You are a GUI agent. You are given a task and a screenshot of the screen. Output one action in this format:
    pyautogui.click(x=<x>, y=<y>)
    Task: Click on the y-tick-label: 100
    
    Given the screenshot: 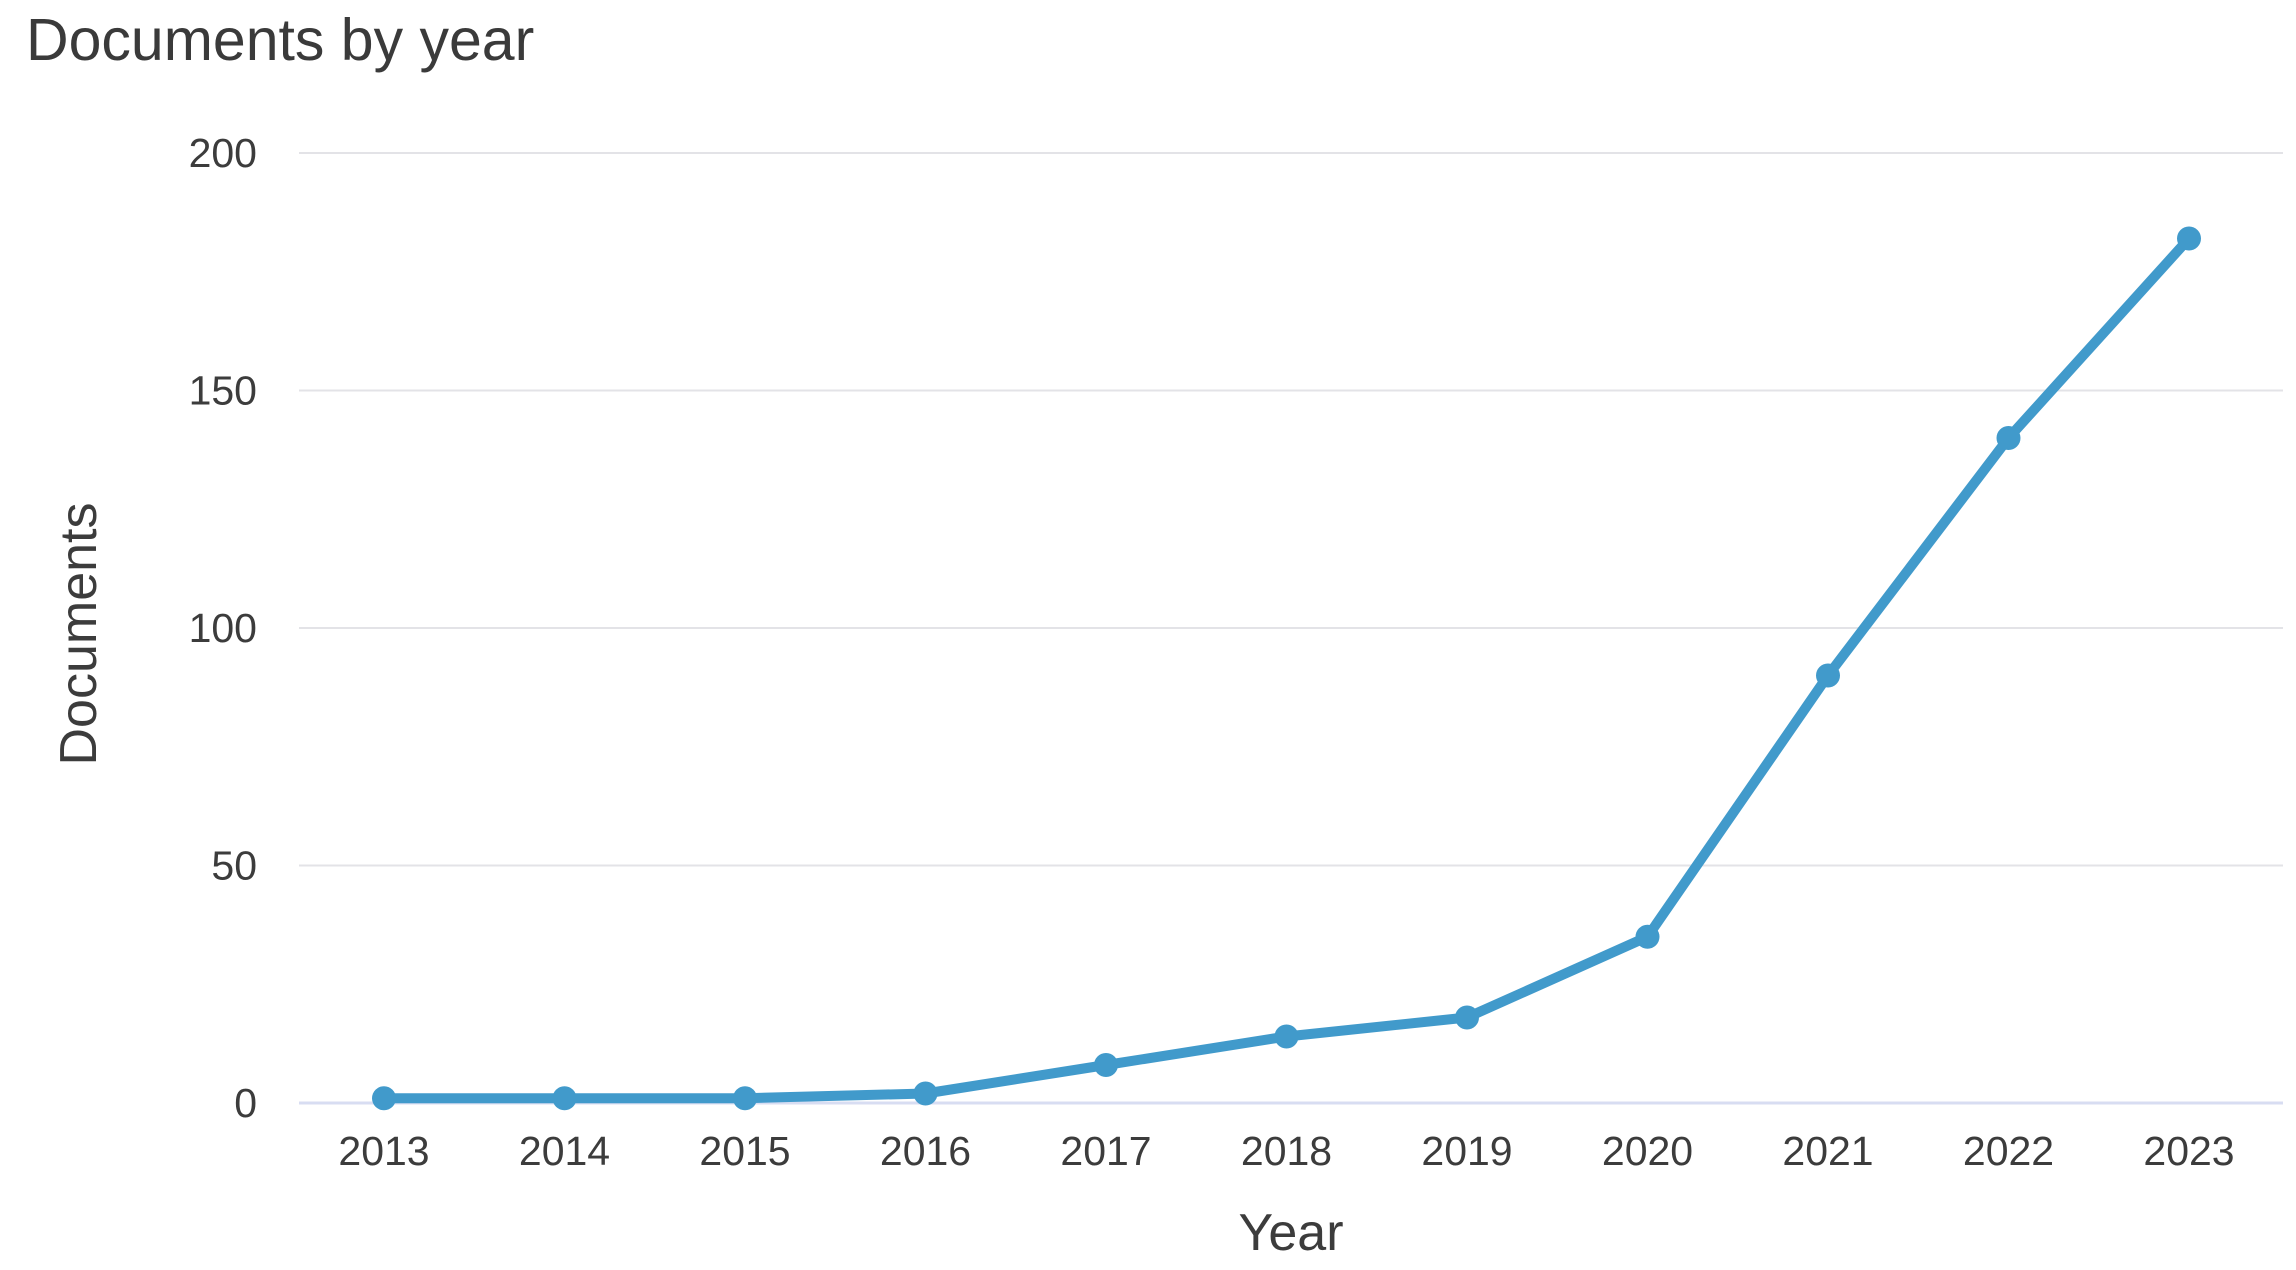 What is the action you would take?
    pyautogui.click(x=223, y=628)
    